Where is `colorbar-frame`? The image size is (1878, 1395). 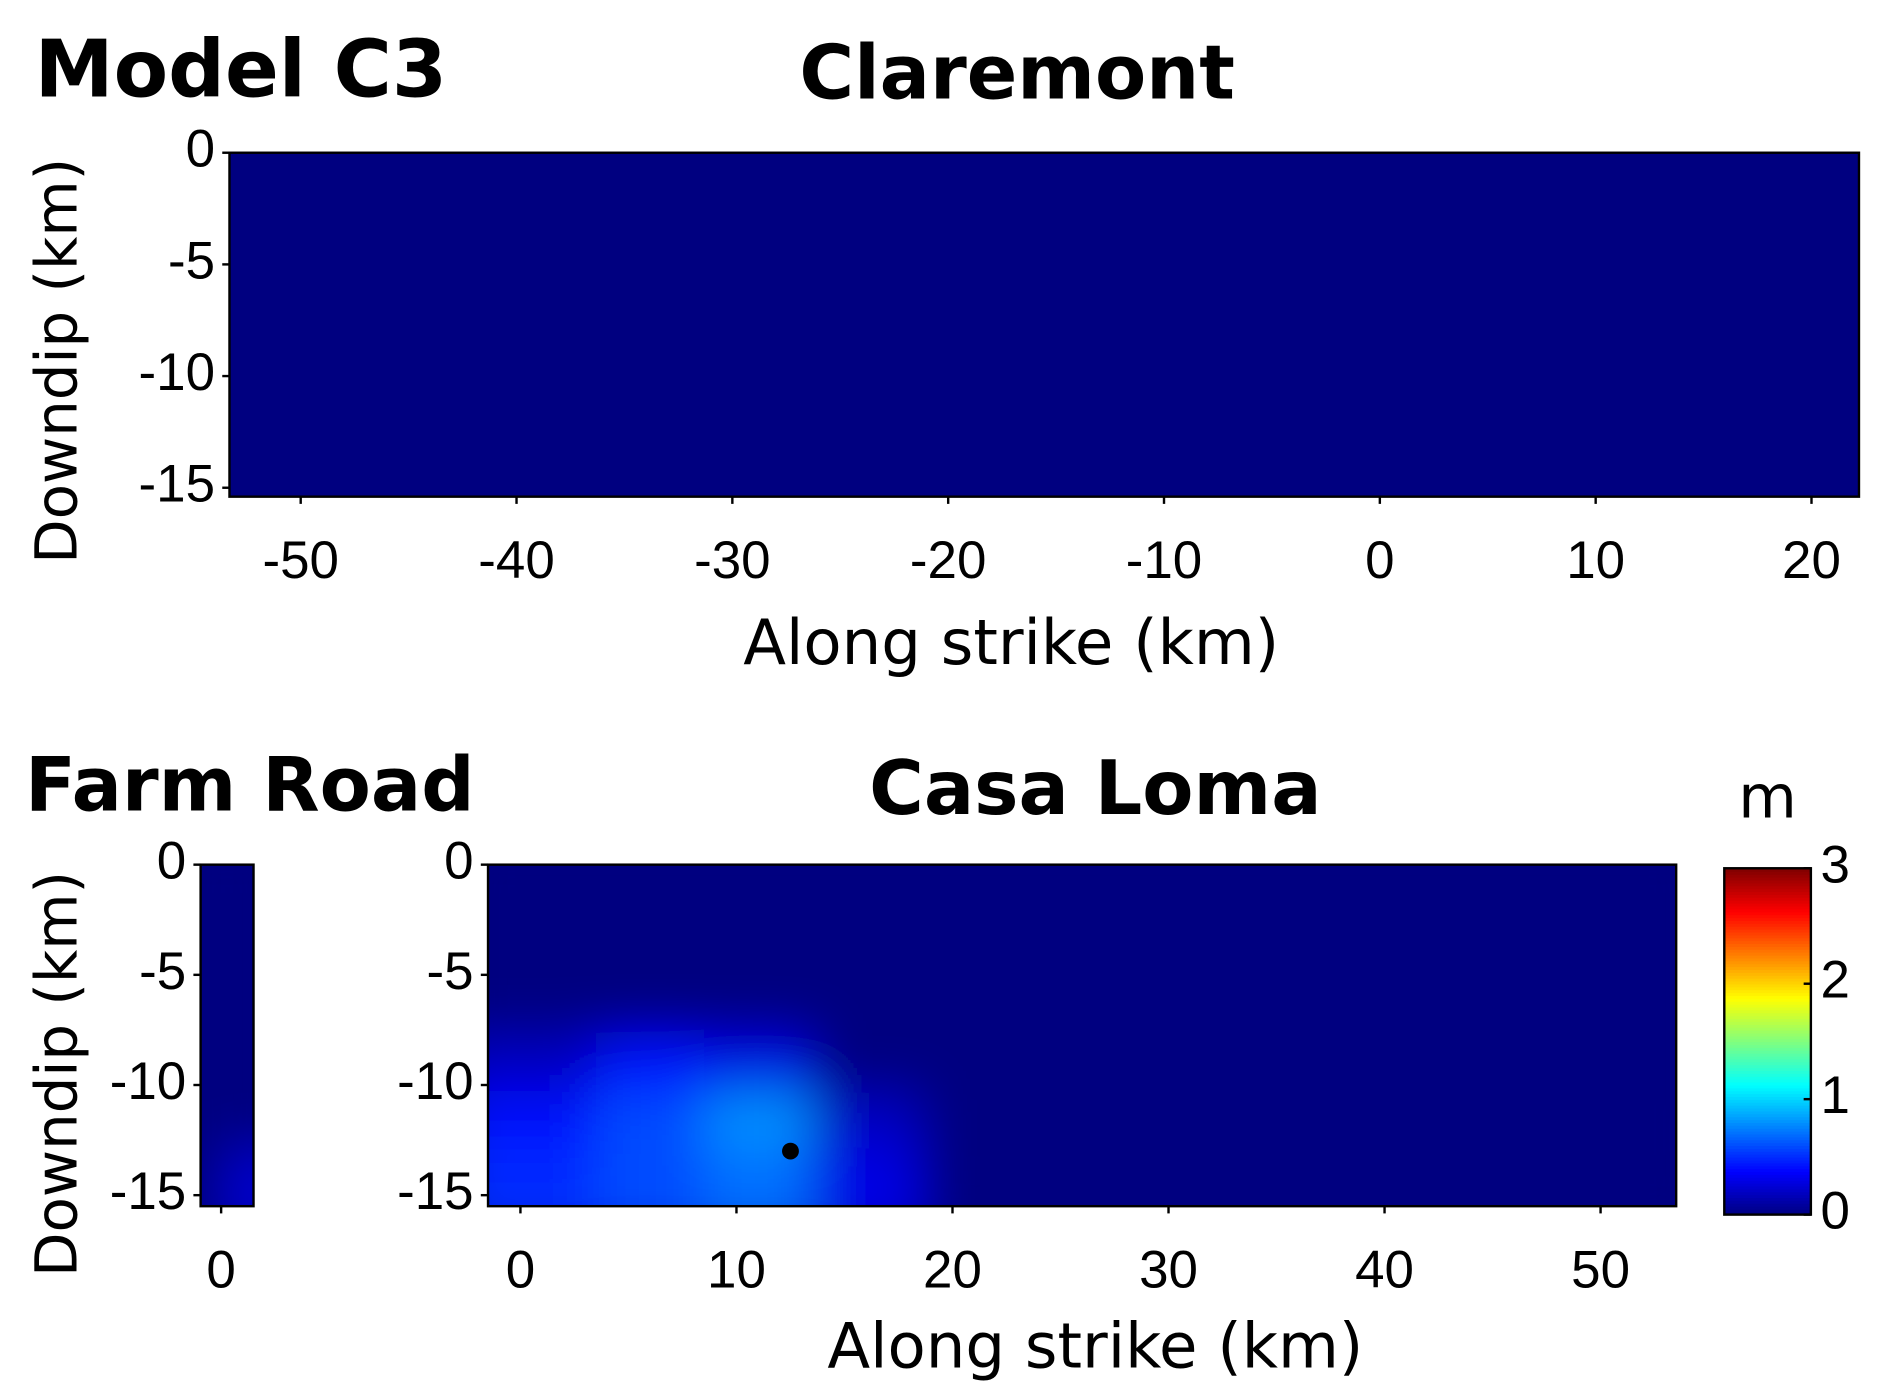 colorbar-frame is located at coordinates (1768, 1041).